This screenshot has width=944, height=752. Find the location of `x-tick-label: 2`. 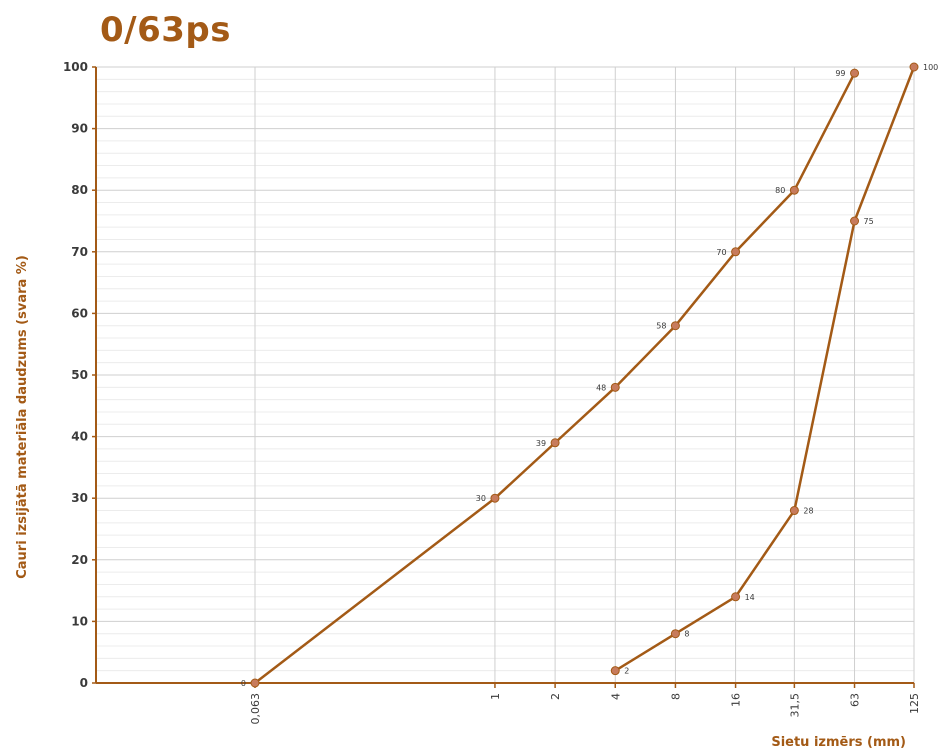

x-tick-label: 2 is located at coordinates (555, 696).